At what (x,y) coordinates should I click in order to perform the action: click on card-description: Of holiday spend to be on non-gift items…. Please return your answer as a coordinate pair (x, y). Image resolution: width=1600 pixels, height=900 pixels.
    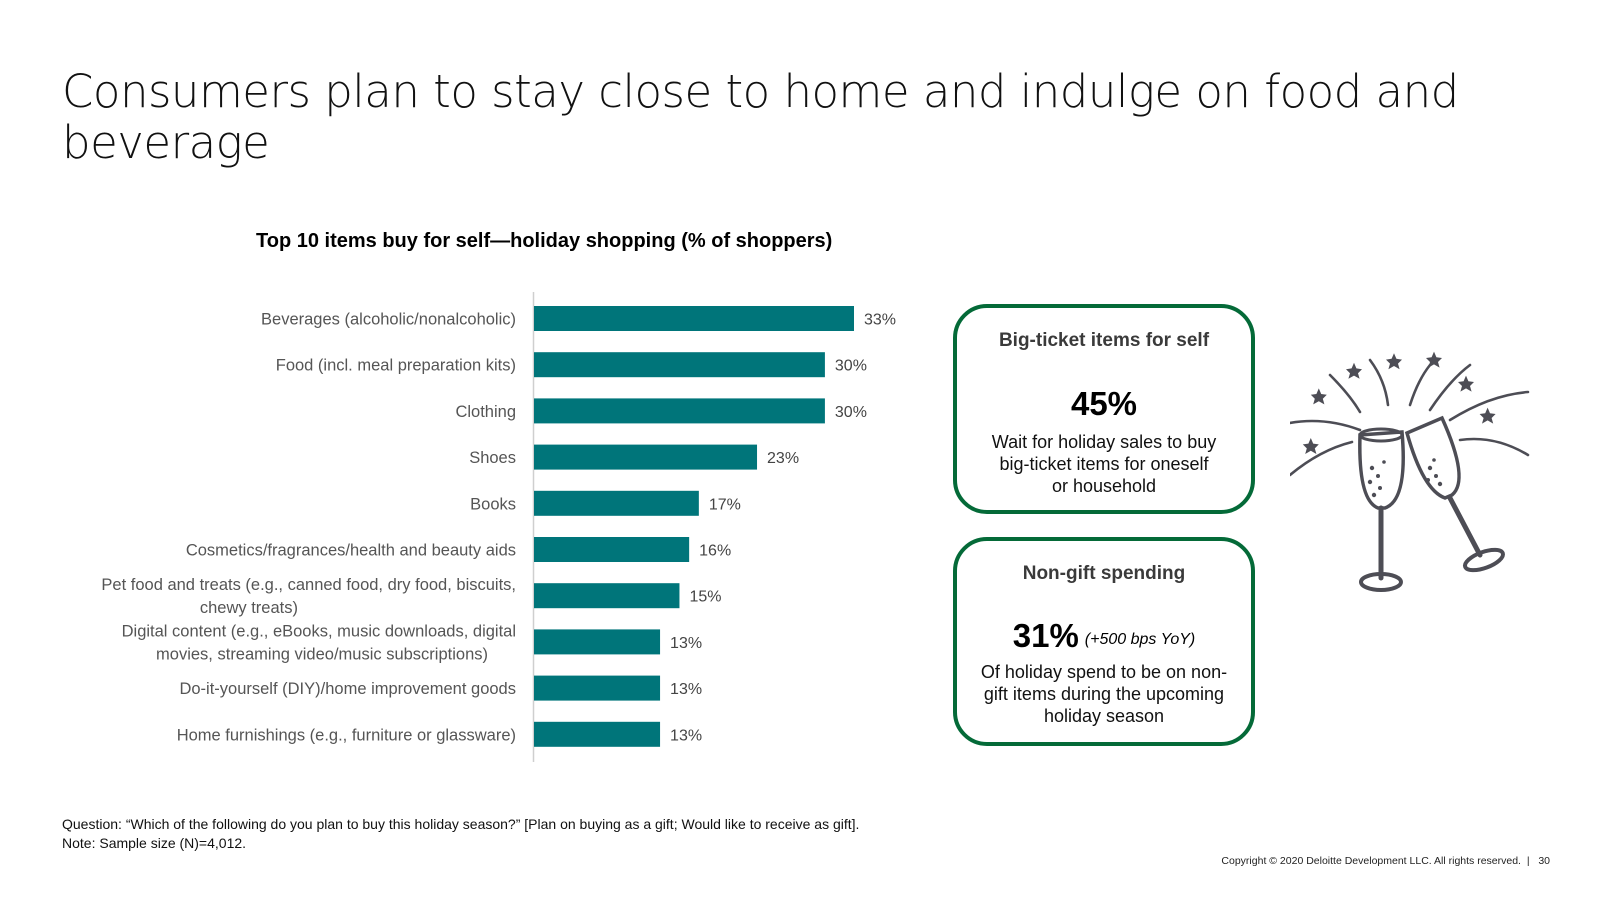
    Looking at the image, I should click on (1104, 694).